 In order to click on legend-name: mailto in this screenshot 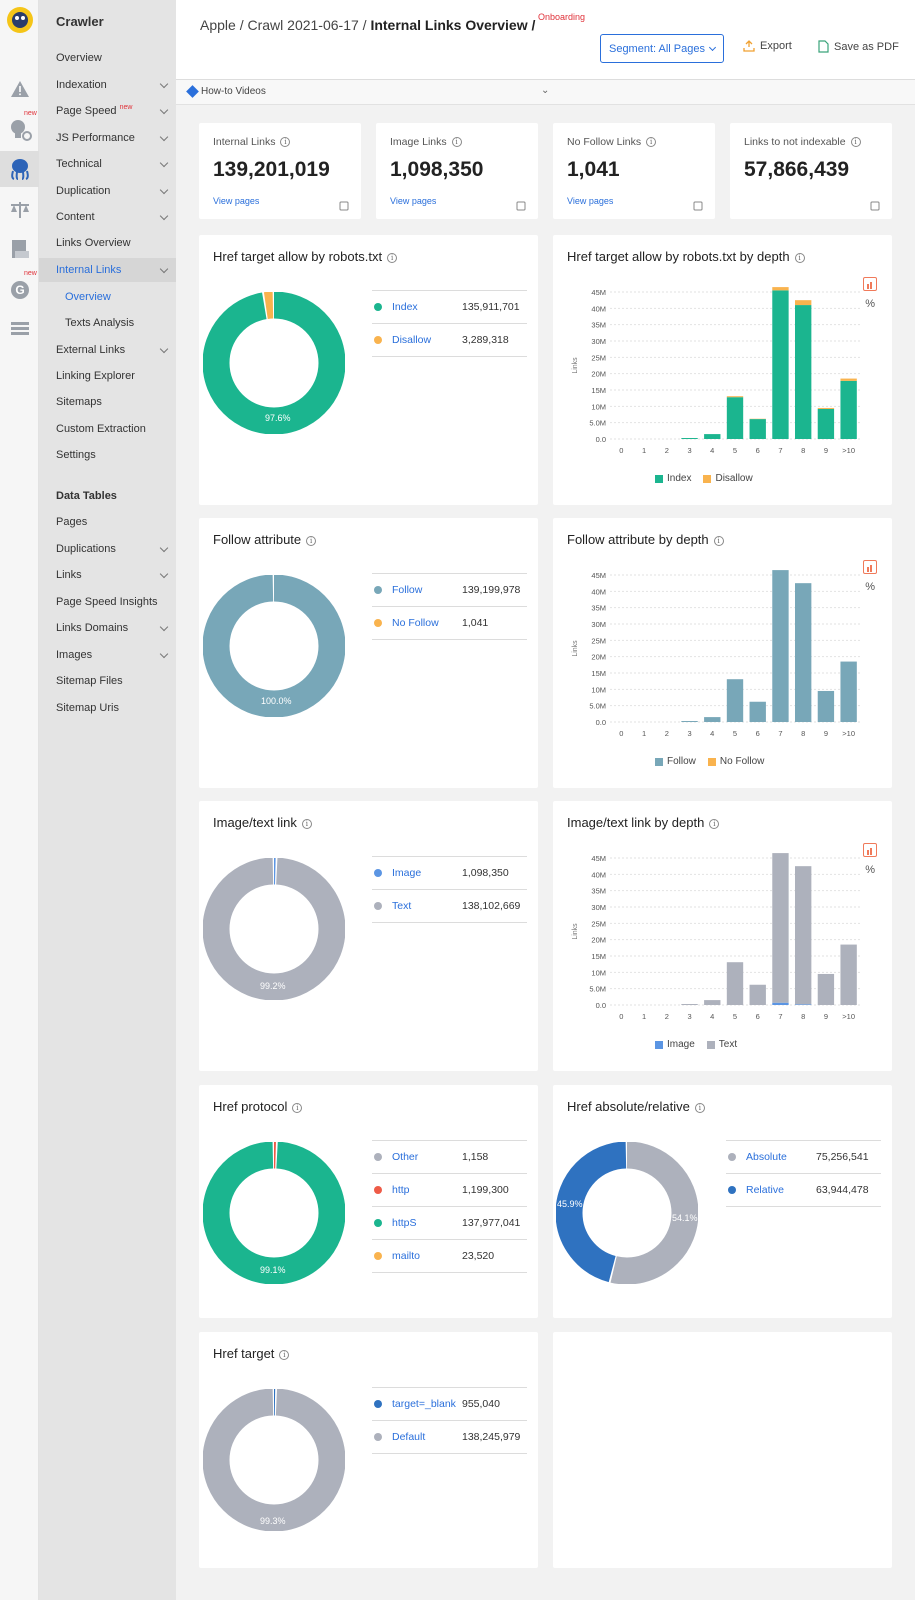, I will do `click(406, 1255)`.